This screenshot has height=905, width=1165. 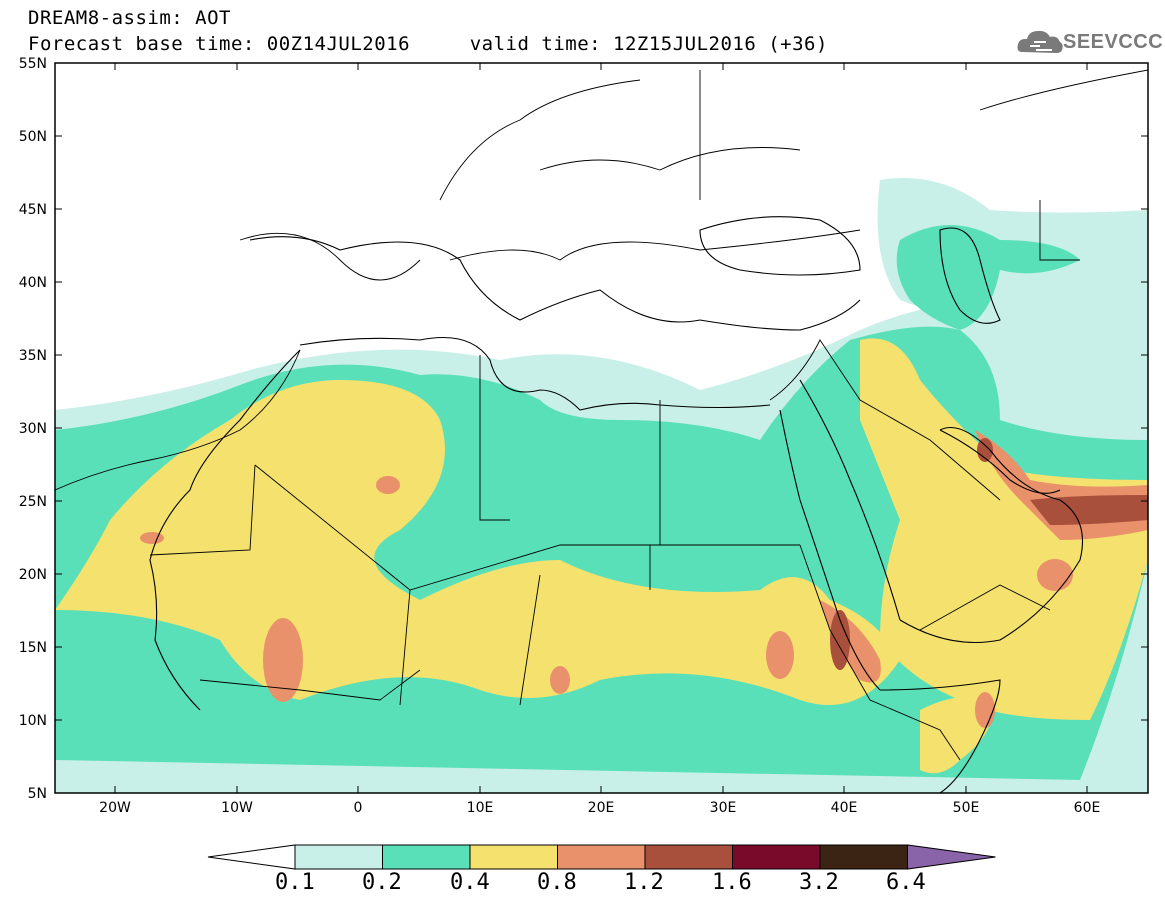 What do you see at coordinates (970, 275) in the screenshot?
I see `coastline-caspian` at bounding box center [970, 275].